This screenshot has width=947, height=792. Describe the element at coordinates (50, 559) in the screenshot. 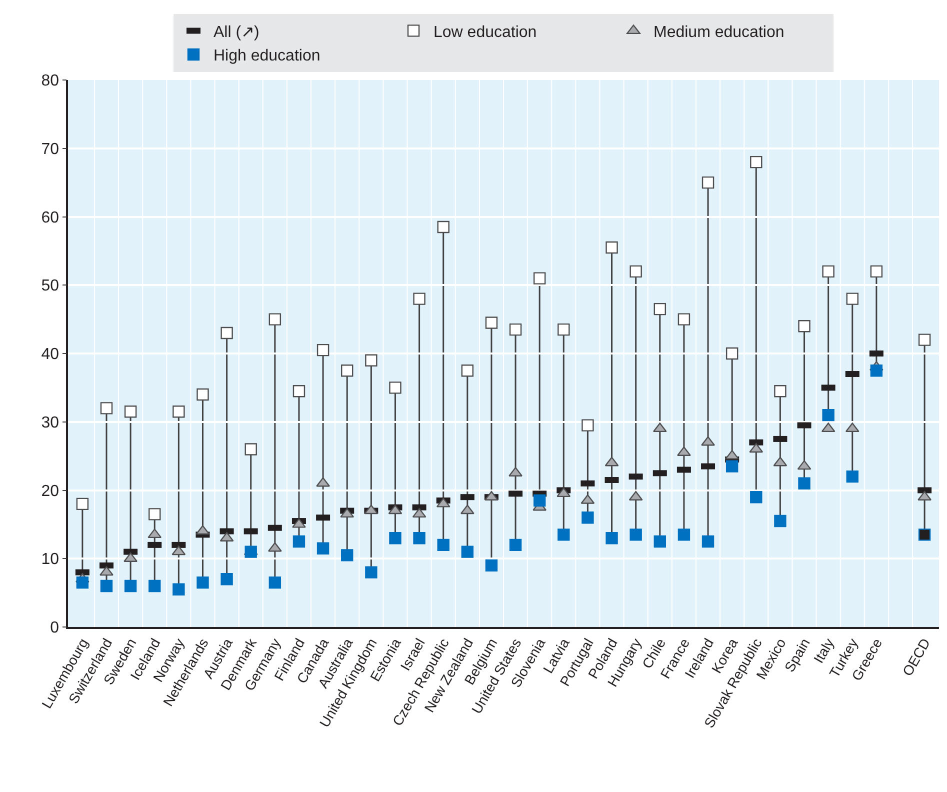

I see `y-tick-label: 10` at that location.